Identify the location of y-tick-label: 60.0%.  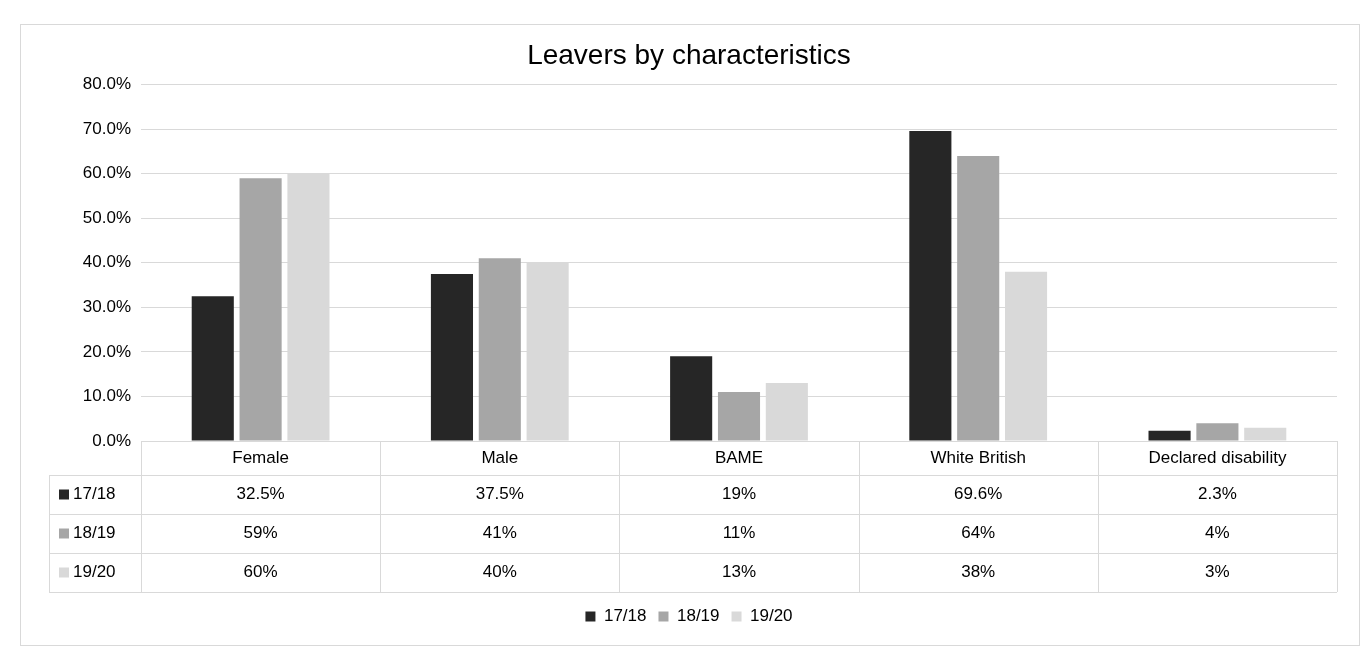
(106, 173).